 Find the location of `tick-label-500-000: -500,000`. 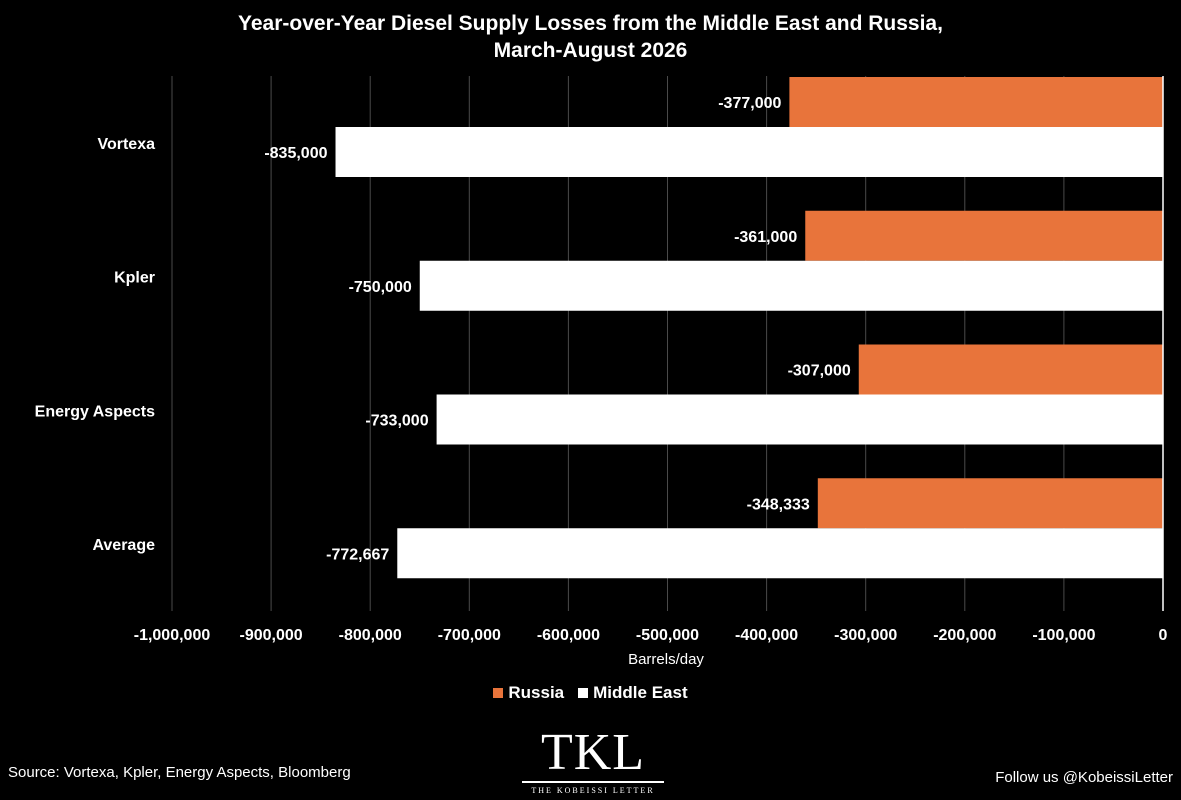

tick-label-500-000: -500,000 is located at coordinates (667, 635).